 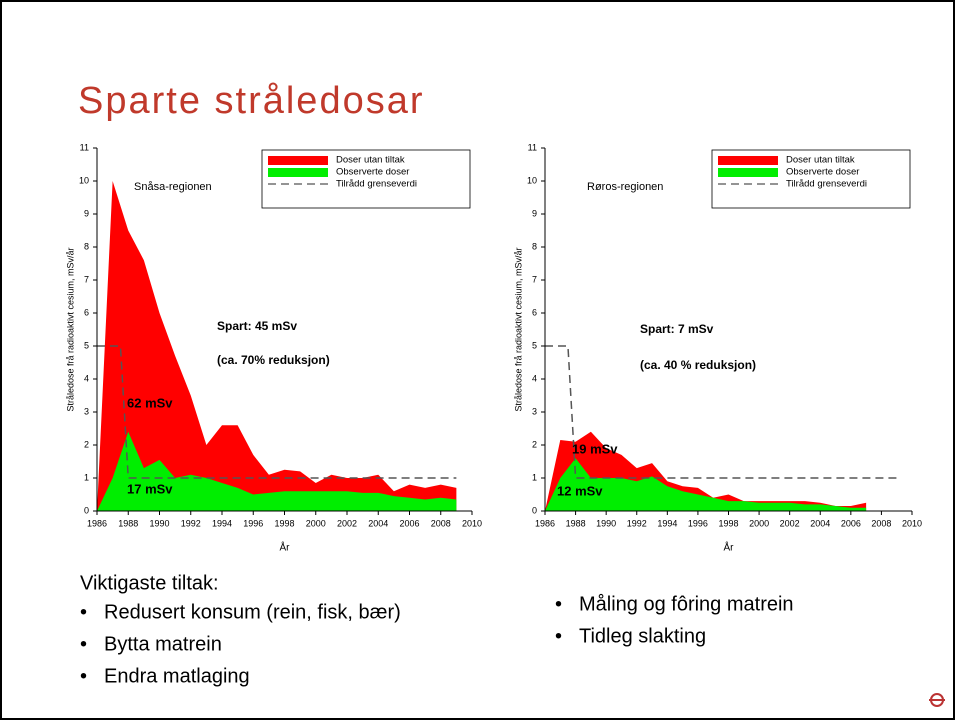 I want to click on bullet: Endra matlaging, so click(x=177, y=676).